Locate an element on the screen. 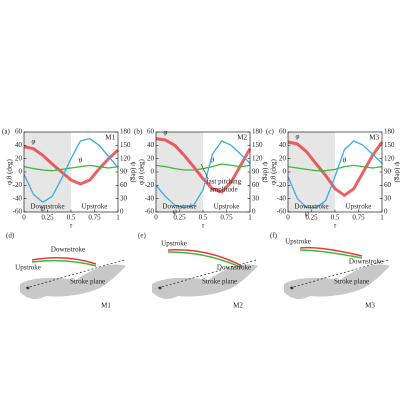 The height and width of the screenshot is (400, 400). annotation: amplitude is located at coordinates (224, 190).